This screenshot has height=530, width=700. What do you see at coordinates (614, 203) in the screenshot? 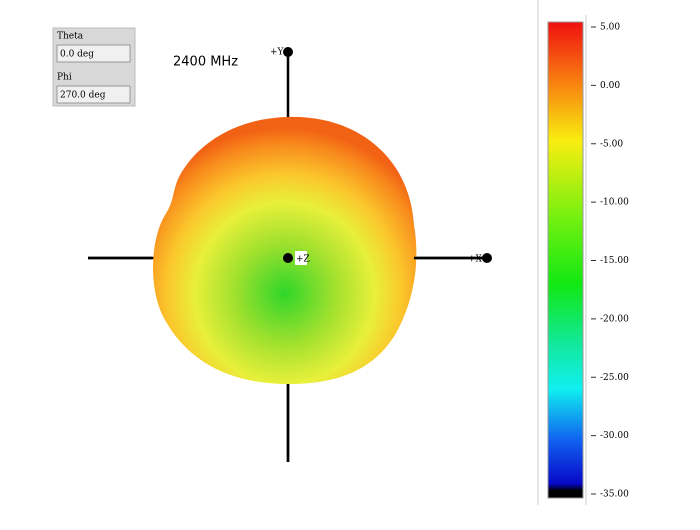
I see `colorbar-tick-label: -10.00` at bounding box center [614, 203].